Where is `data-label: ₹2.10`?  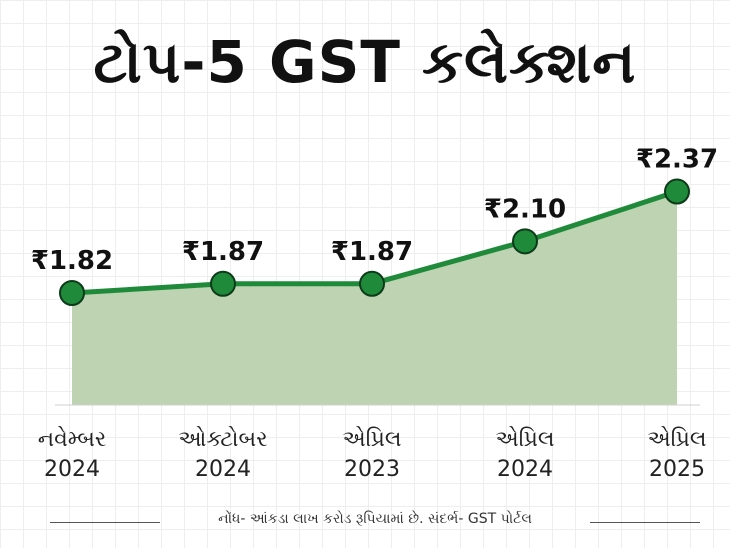
data-label: ₹2.10 is located at coordinates (525, 209).